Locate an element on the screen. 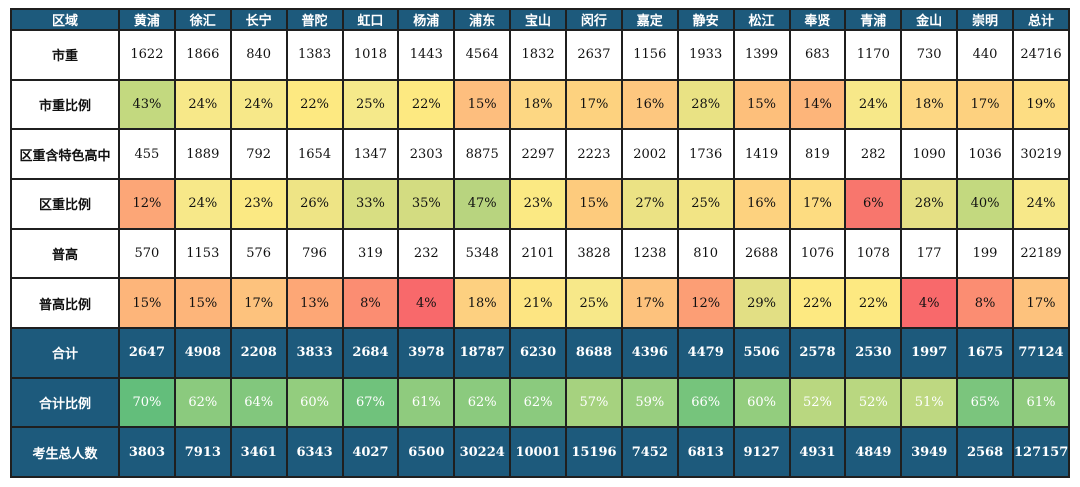 The image size is (1080, 487). table-cell: 21% is located at coordinates (538, 303).